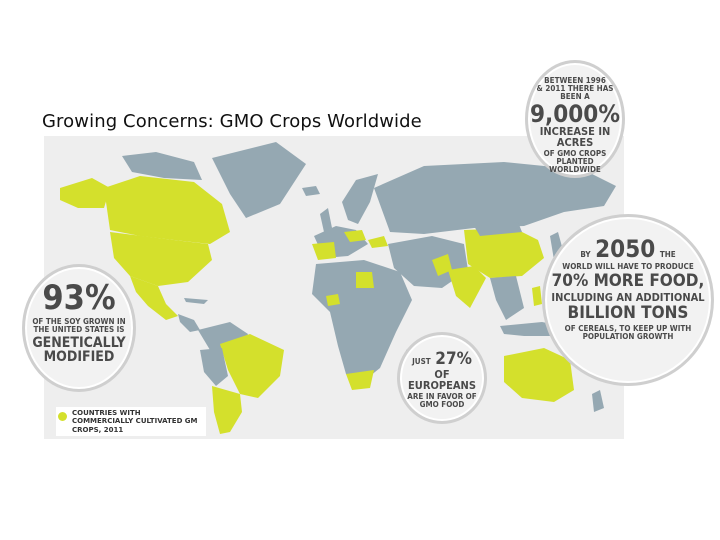 The width and height of the screenshot is (720, 540). What do you see at coordinates (214, 367) in the screenshot?
I see `region-andes` at bounding box center [214, 367].